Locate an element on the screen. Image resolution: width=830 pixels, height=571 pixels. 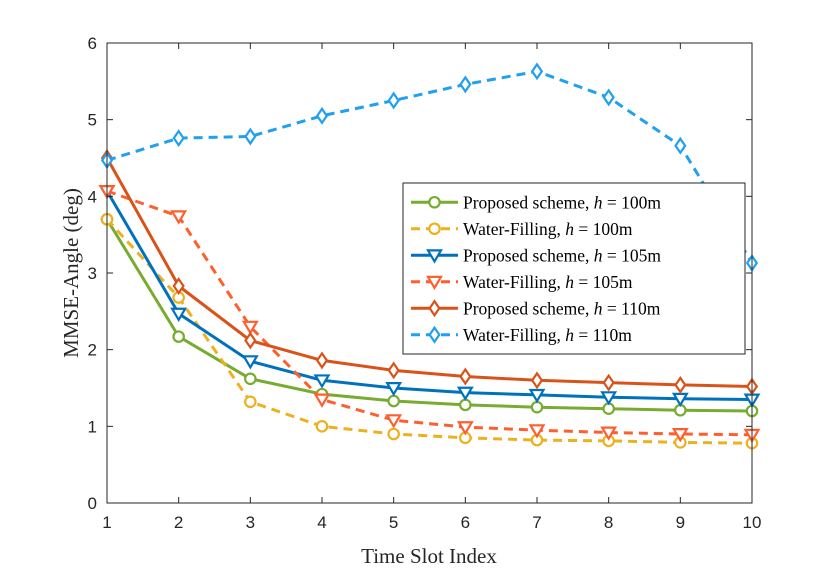
legend-label: Proposed scheme, h = 105m is located at coordinates (562, 255).